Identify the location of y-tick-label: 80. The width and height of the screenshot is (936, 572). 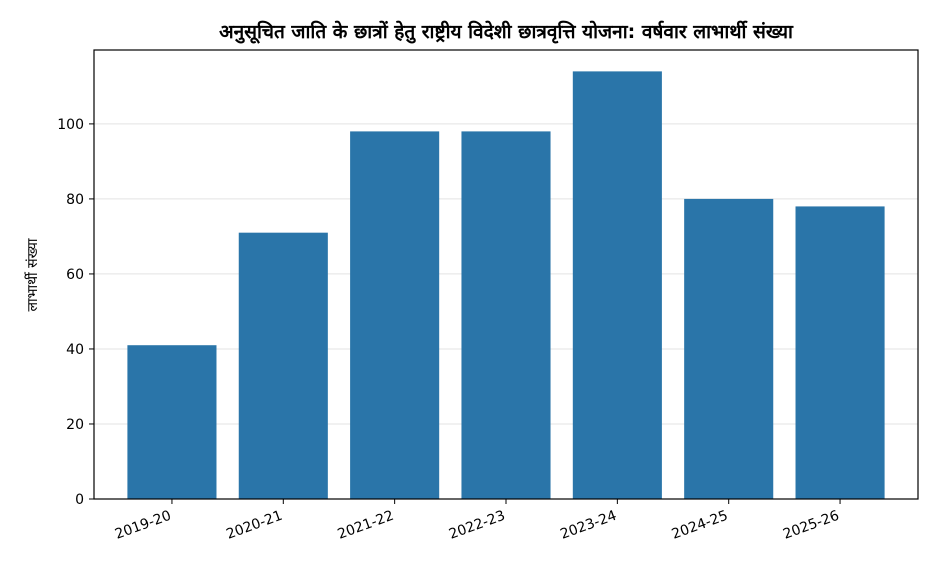
(75, 200).